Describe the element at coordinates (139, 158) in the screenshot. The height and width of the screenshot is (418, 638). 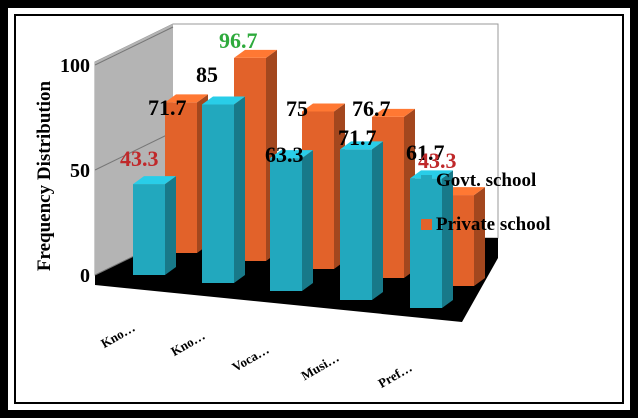
I see `data-label-govt-0: 43.3` at that location.